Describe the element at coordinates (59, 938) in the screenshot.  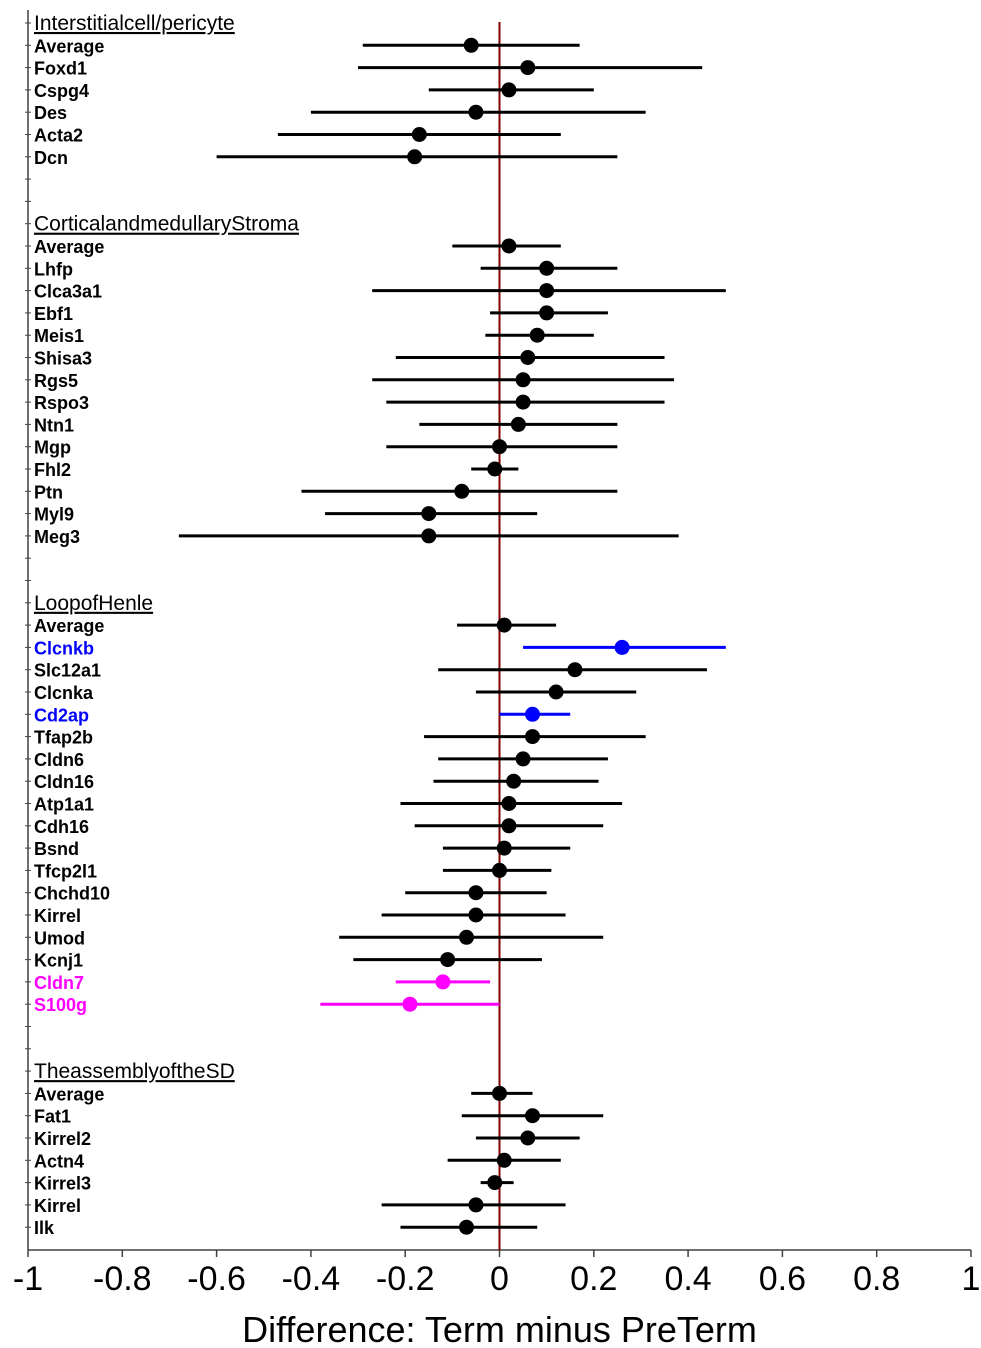
I see `row-label: Umod` at that location.